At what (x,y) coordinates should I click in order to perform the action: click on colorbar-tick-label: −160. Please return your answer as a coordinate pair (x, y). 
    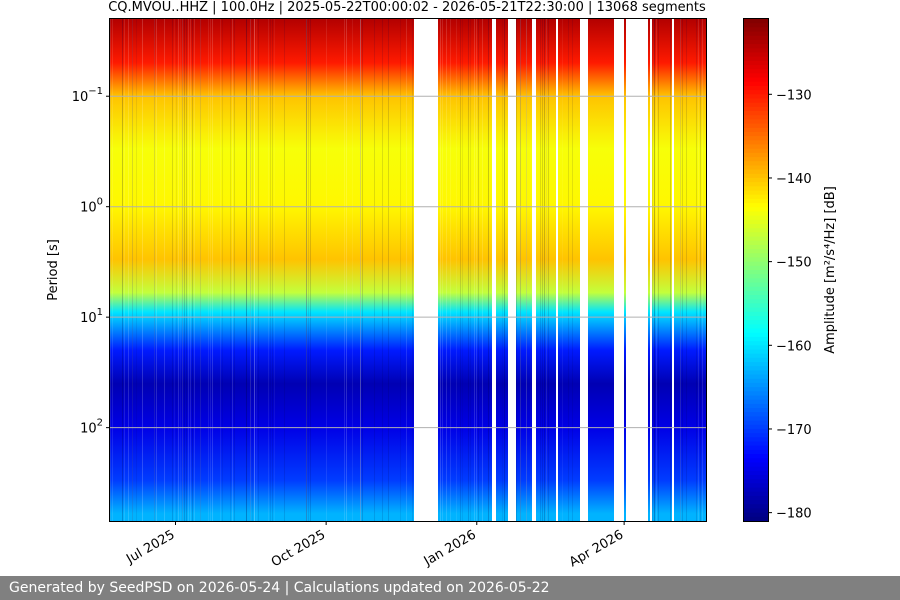
    Looking at the image, I should click on (794, 346).